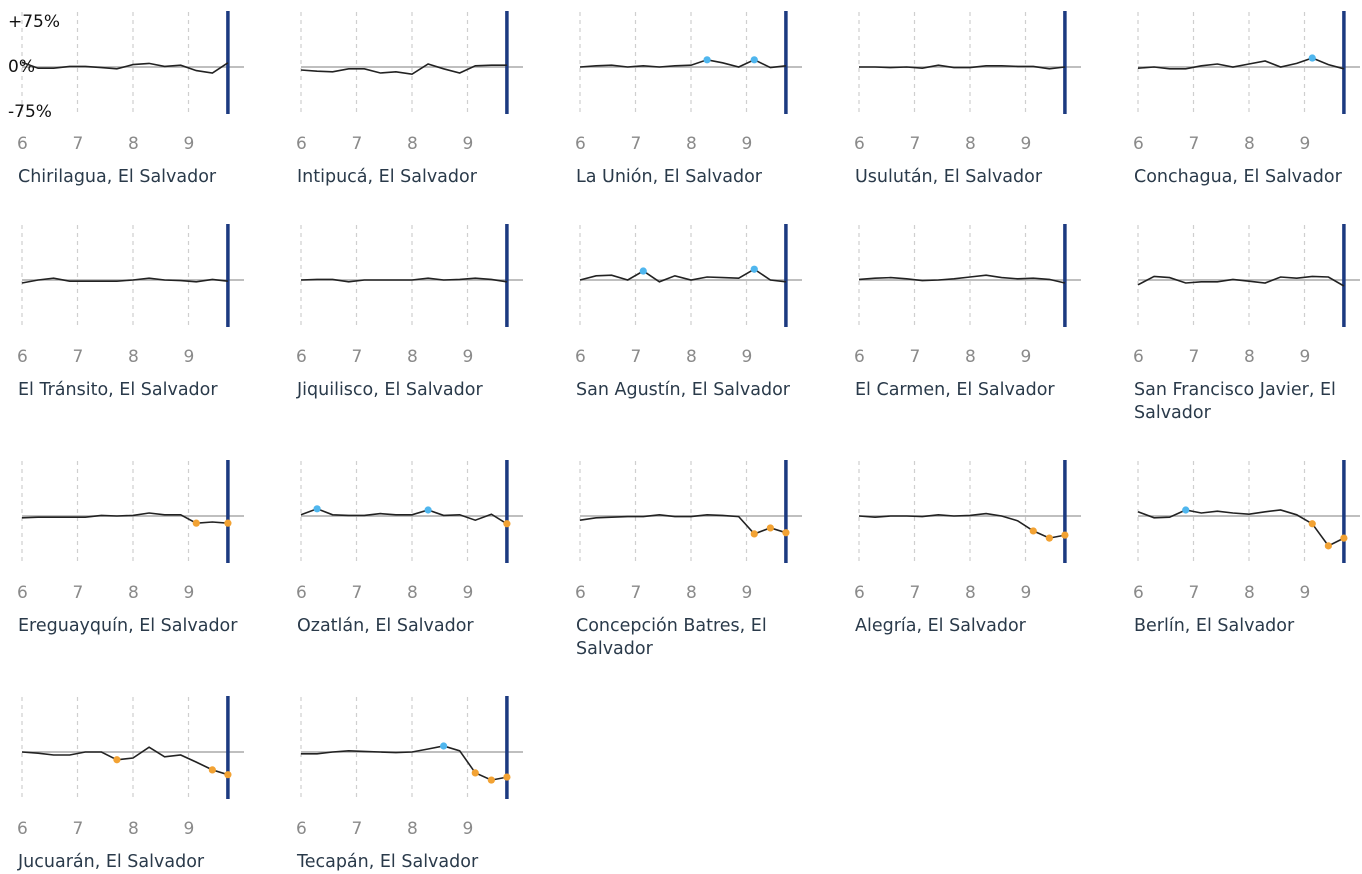 Image resolution: width=1362 pixels, height=874 pixels. What do you see at coordinates (390, 390) in the screenshot?
I see `panel-title: Jiquilisco, El Salvador` at bounding box center [390, 390].